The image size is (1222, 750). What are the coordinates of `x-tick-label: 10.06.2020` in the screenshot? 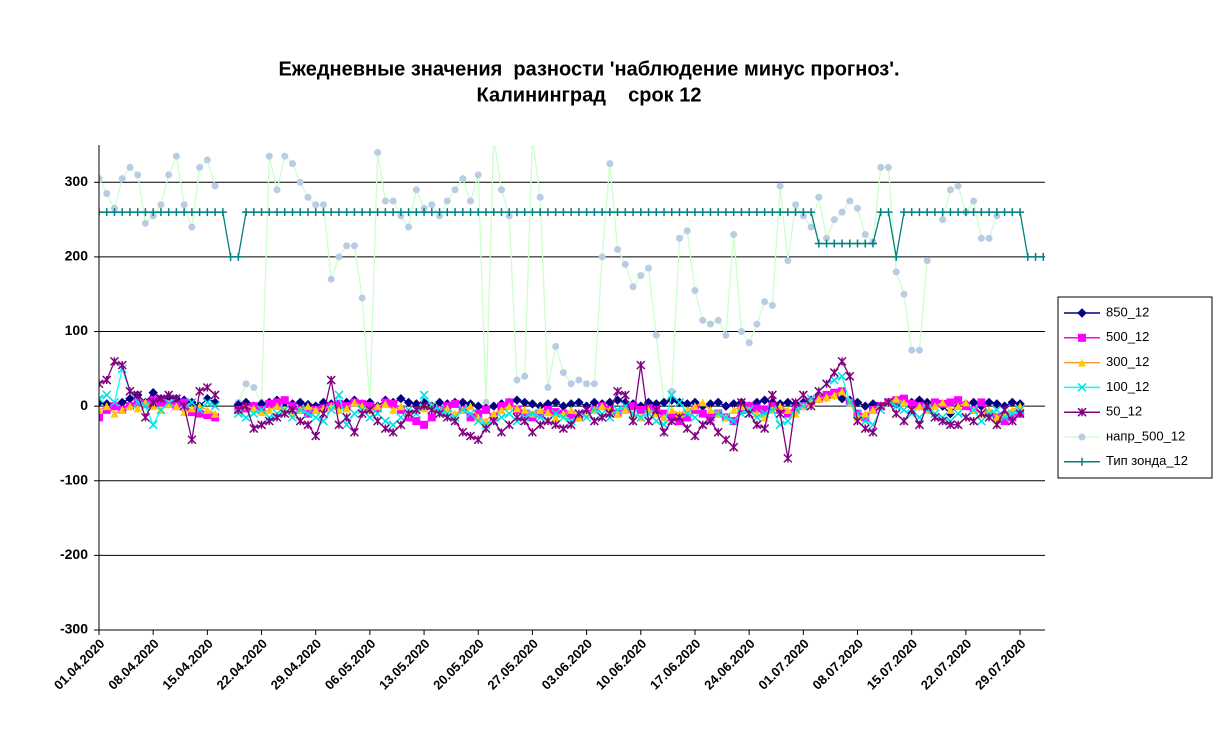 It's located at (621, 664).